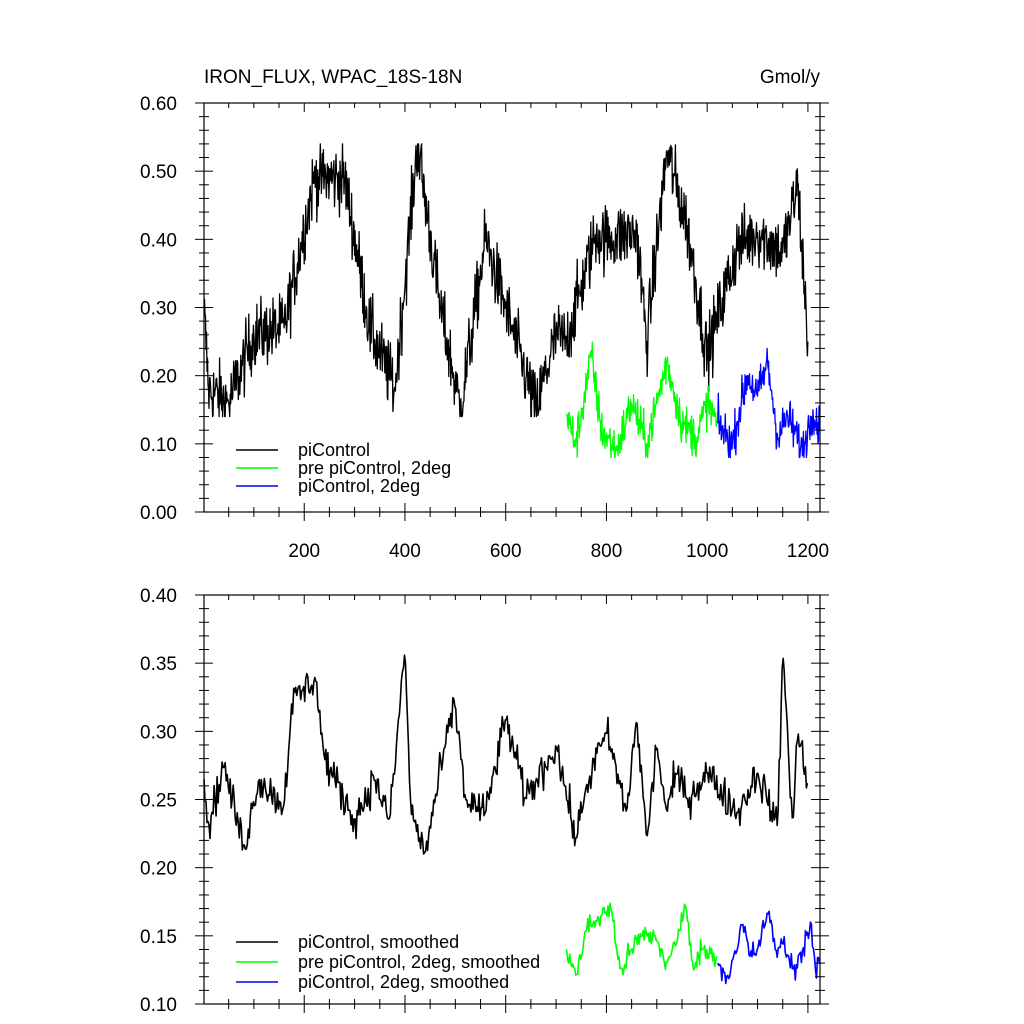 The width and height of the screenshot is (1024, 1024). What do you see at coordinates (158, 513) in the screenshot?
I see `y-tick-label: 0.00` at bounding box center [158, 513].